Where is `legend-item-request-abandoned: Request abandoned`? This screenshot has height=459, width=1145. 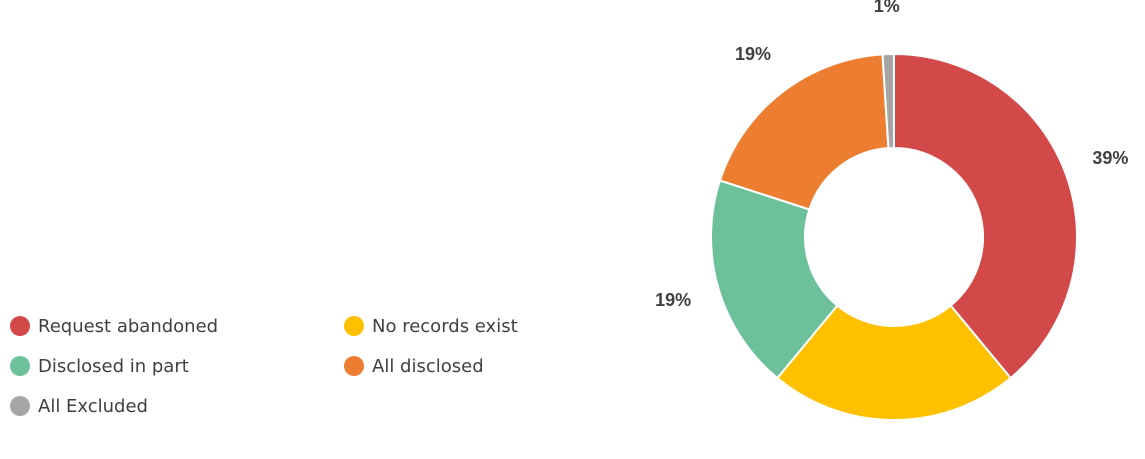 legend-item-request-abandoned: Request abandoned is located at coordinates (177, 326).